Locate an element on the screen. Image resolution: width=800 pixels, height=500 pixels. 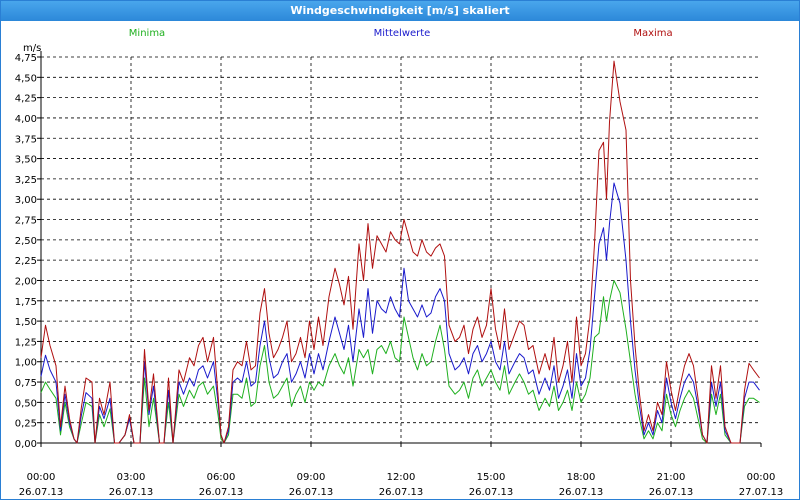
x-tick-time: 09:00 is located at coordinates (311, 477).